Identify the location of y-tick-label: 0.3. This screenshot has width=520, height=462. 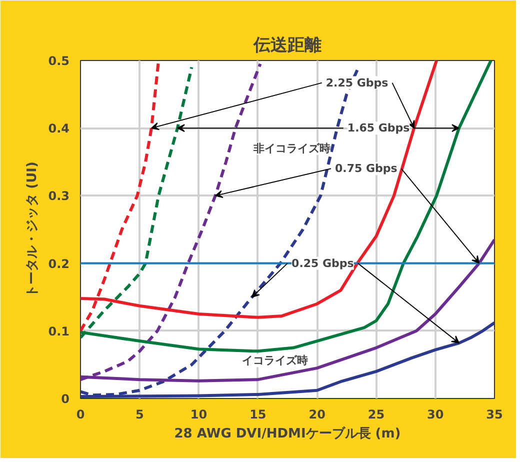
(59, 196).